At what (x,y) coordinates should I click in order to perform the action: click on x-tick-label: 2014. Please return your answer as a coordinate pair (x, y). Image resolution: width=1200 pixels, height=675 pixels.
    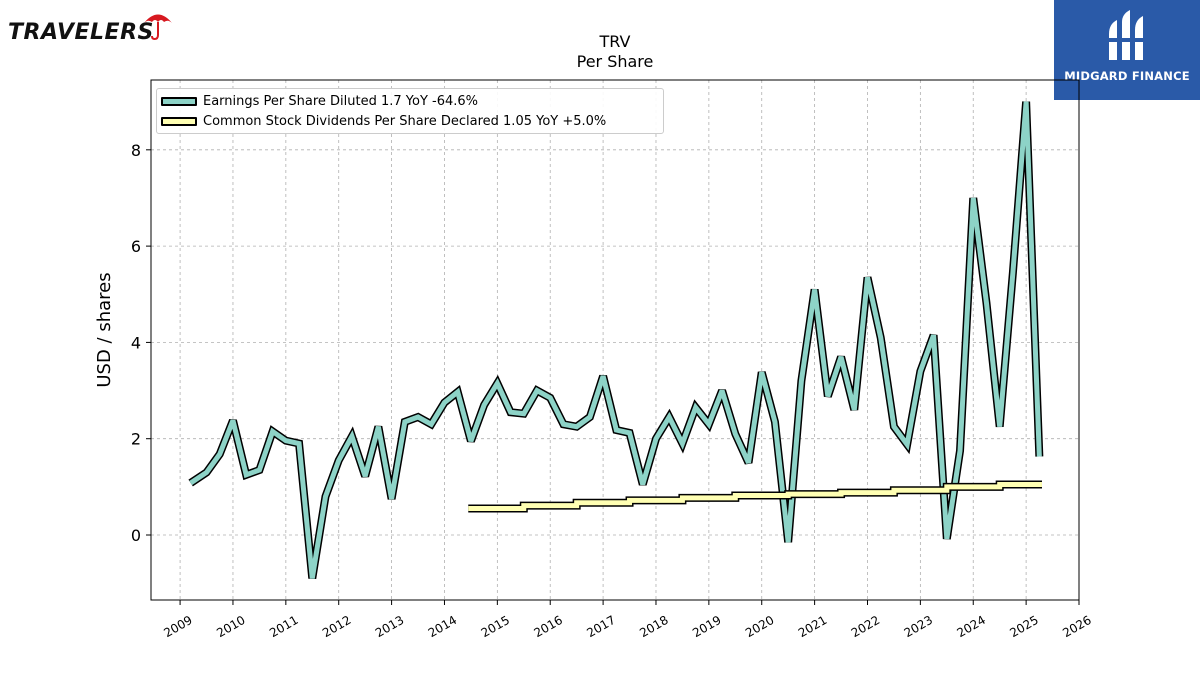
    Looking at the image, I should click on (442, 626).